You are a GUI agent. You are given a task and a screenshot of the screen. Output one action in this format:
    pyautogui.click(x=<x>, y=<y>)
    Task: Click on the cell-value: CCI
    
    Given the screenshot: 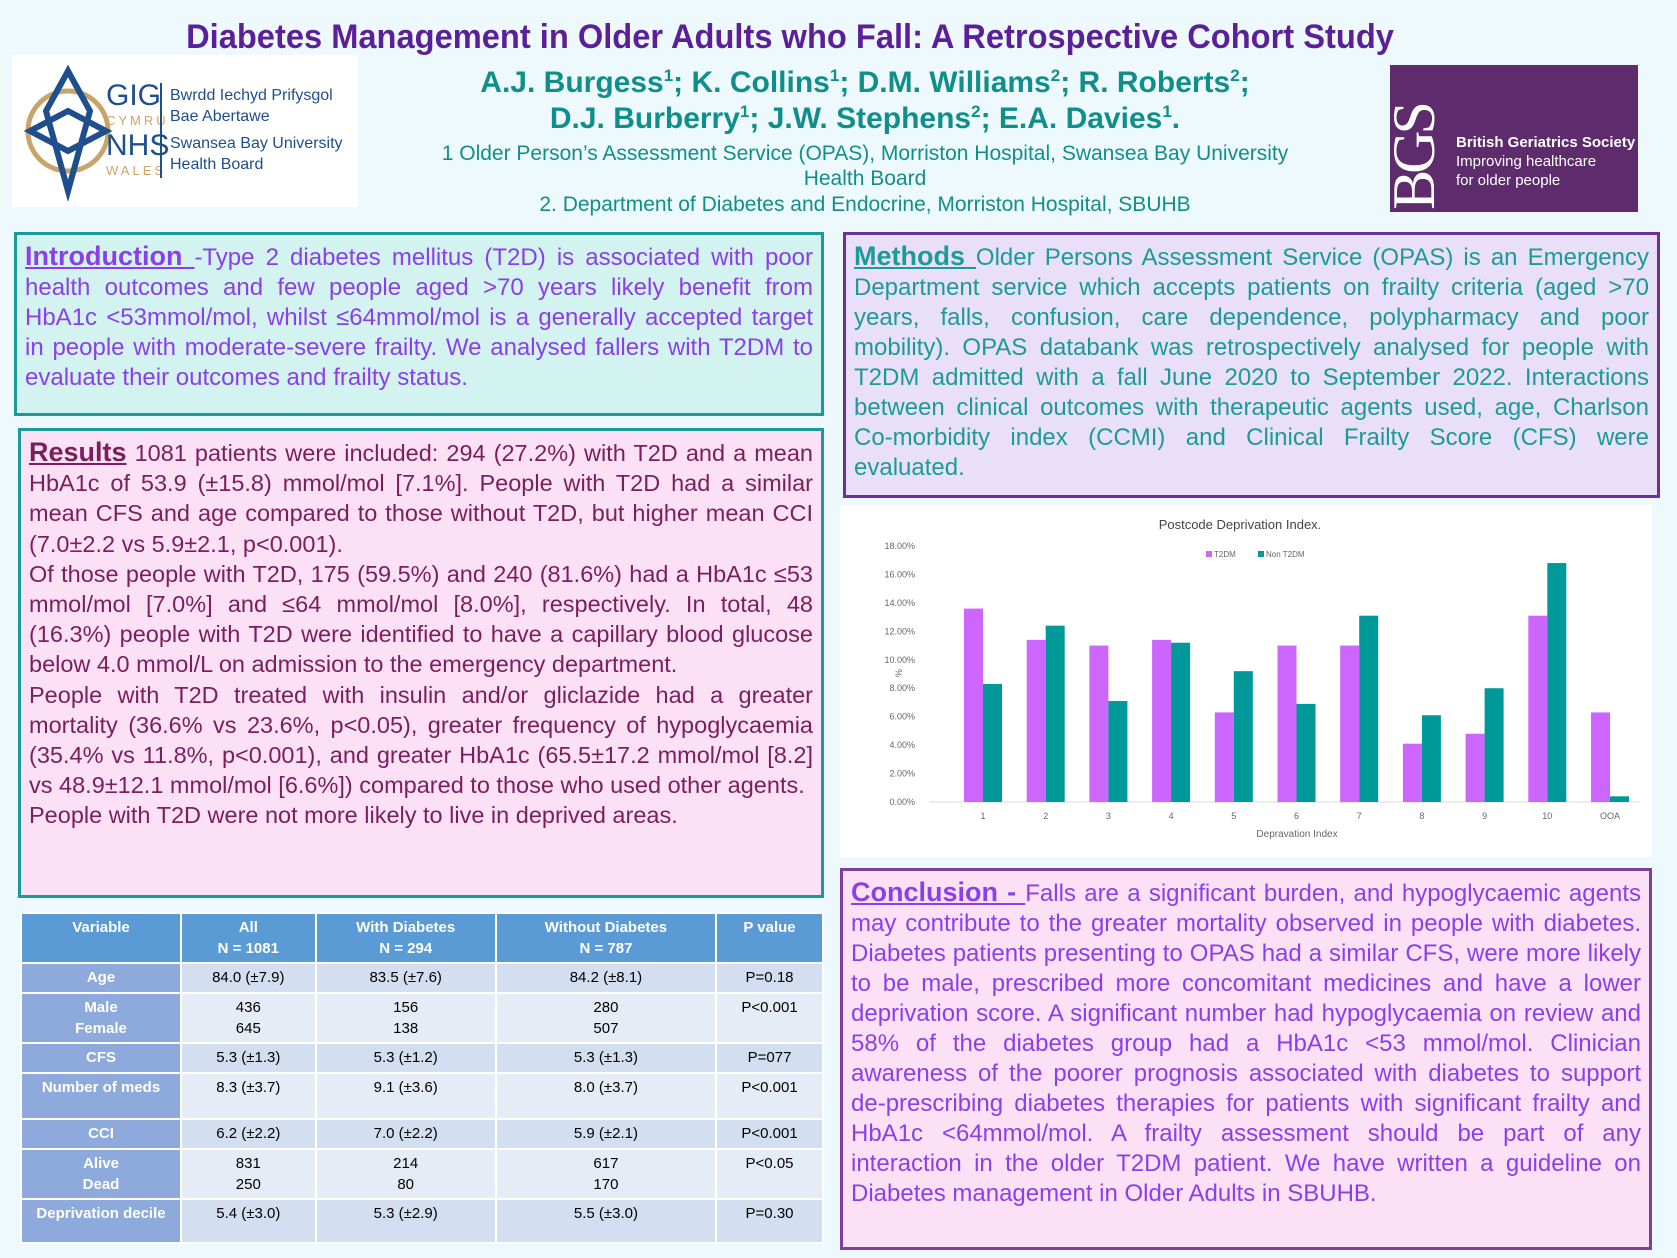 What is the action you would take?
    pyautogui.click(x=101, y=1133)
    